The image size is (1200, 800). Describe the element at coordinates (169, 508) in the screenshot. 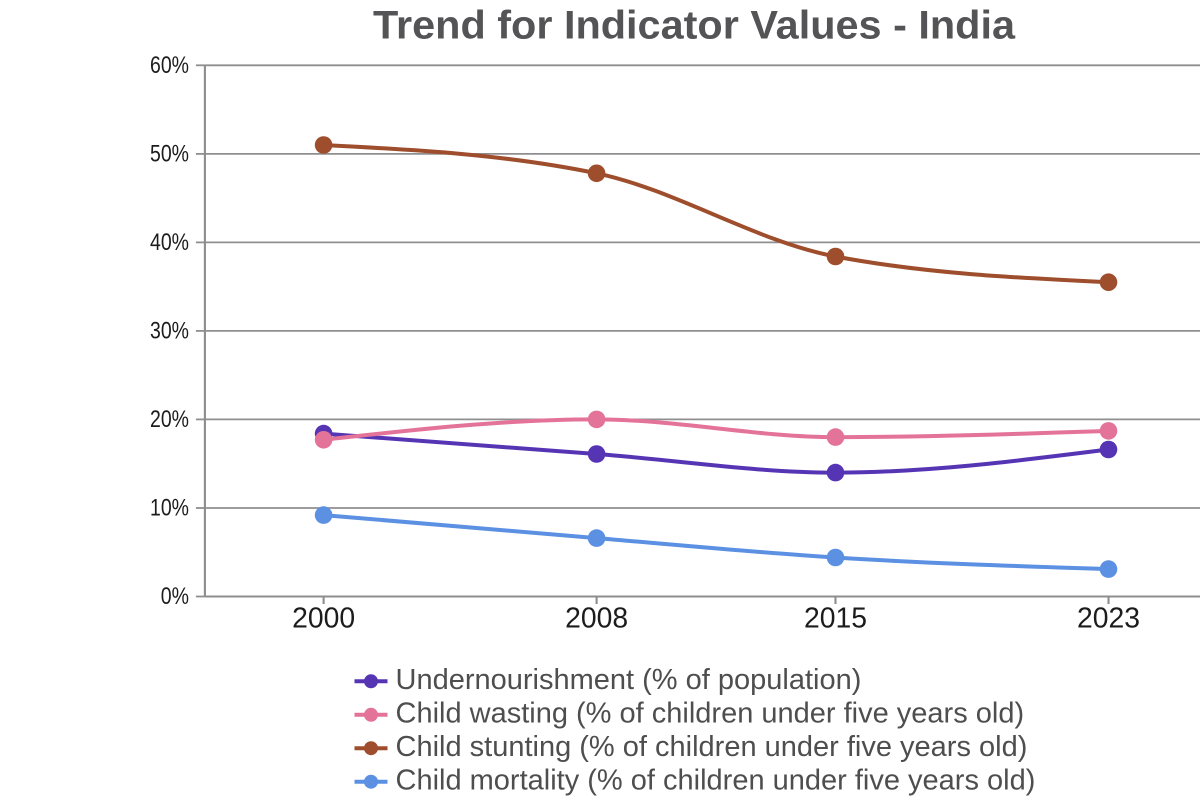

I see `svg-text: 10%` at that location.